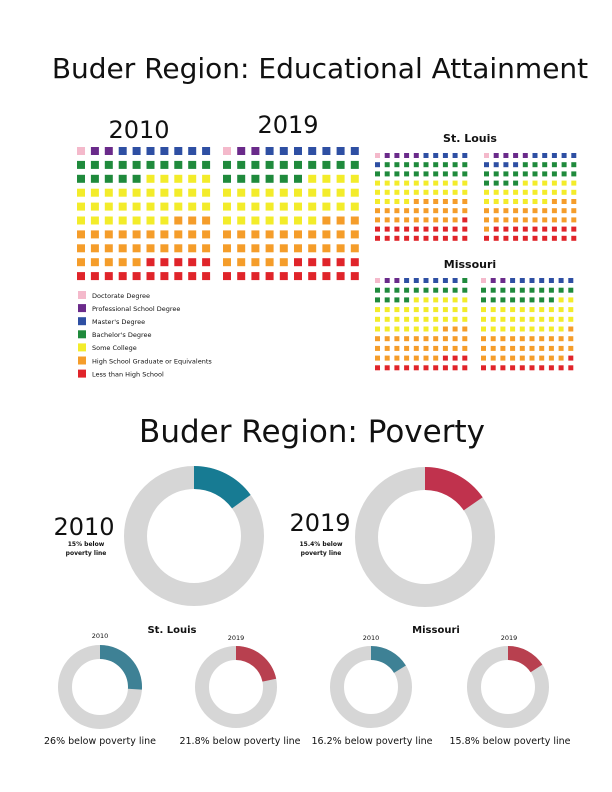  Describe the element at coordinates (171, 630) in the screenshot. I see `donut-group-title-stlouis: St. Louis` at that location.